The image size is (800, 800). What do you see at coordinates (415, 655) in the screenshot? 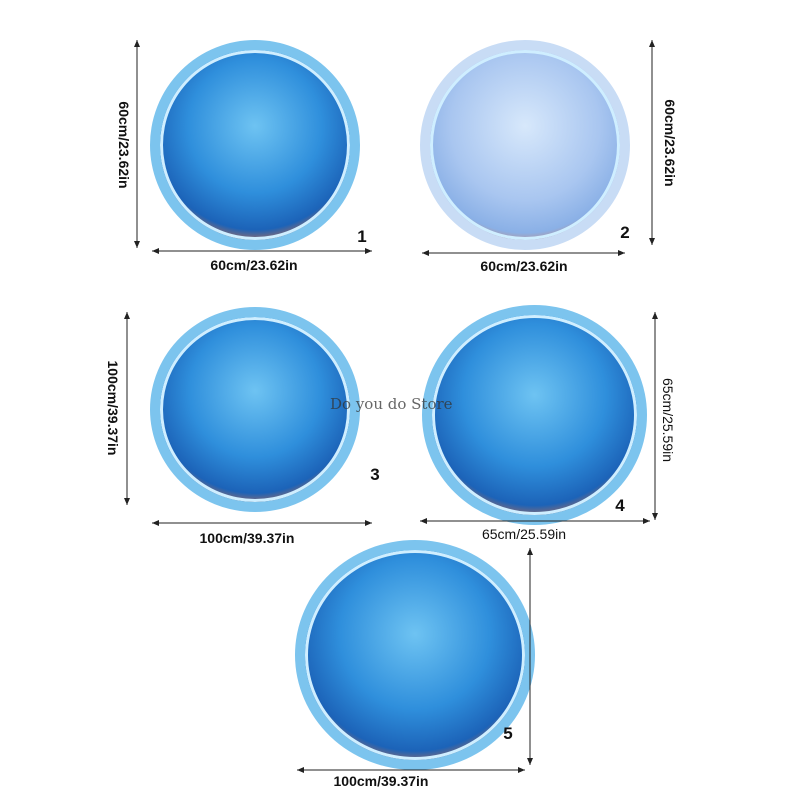
I see `water-mat-5-image` at bounding box center [415, 655].